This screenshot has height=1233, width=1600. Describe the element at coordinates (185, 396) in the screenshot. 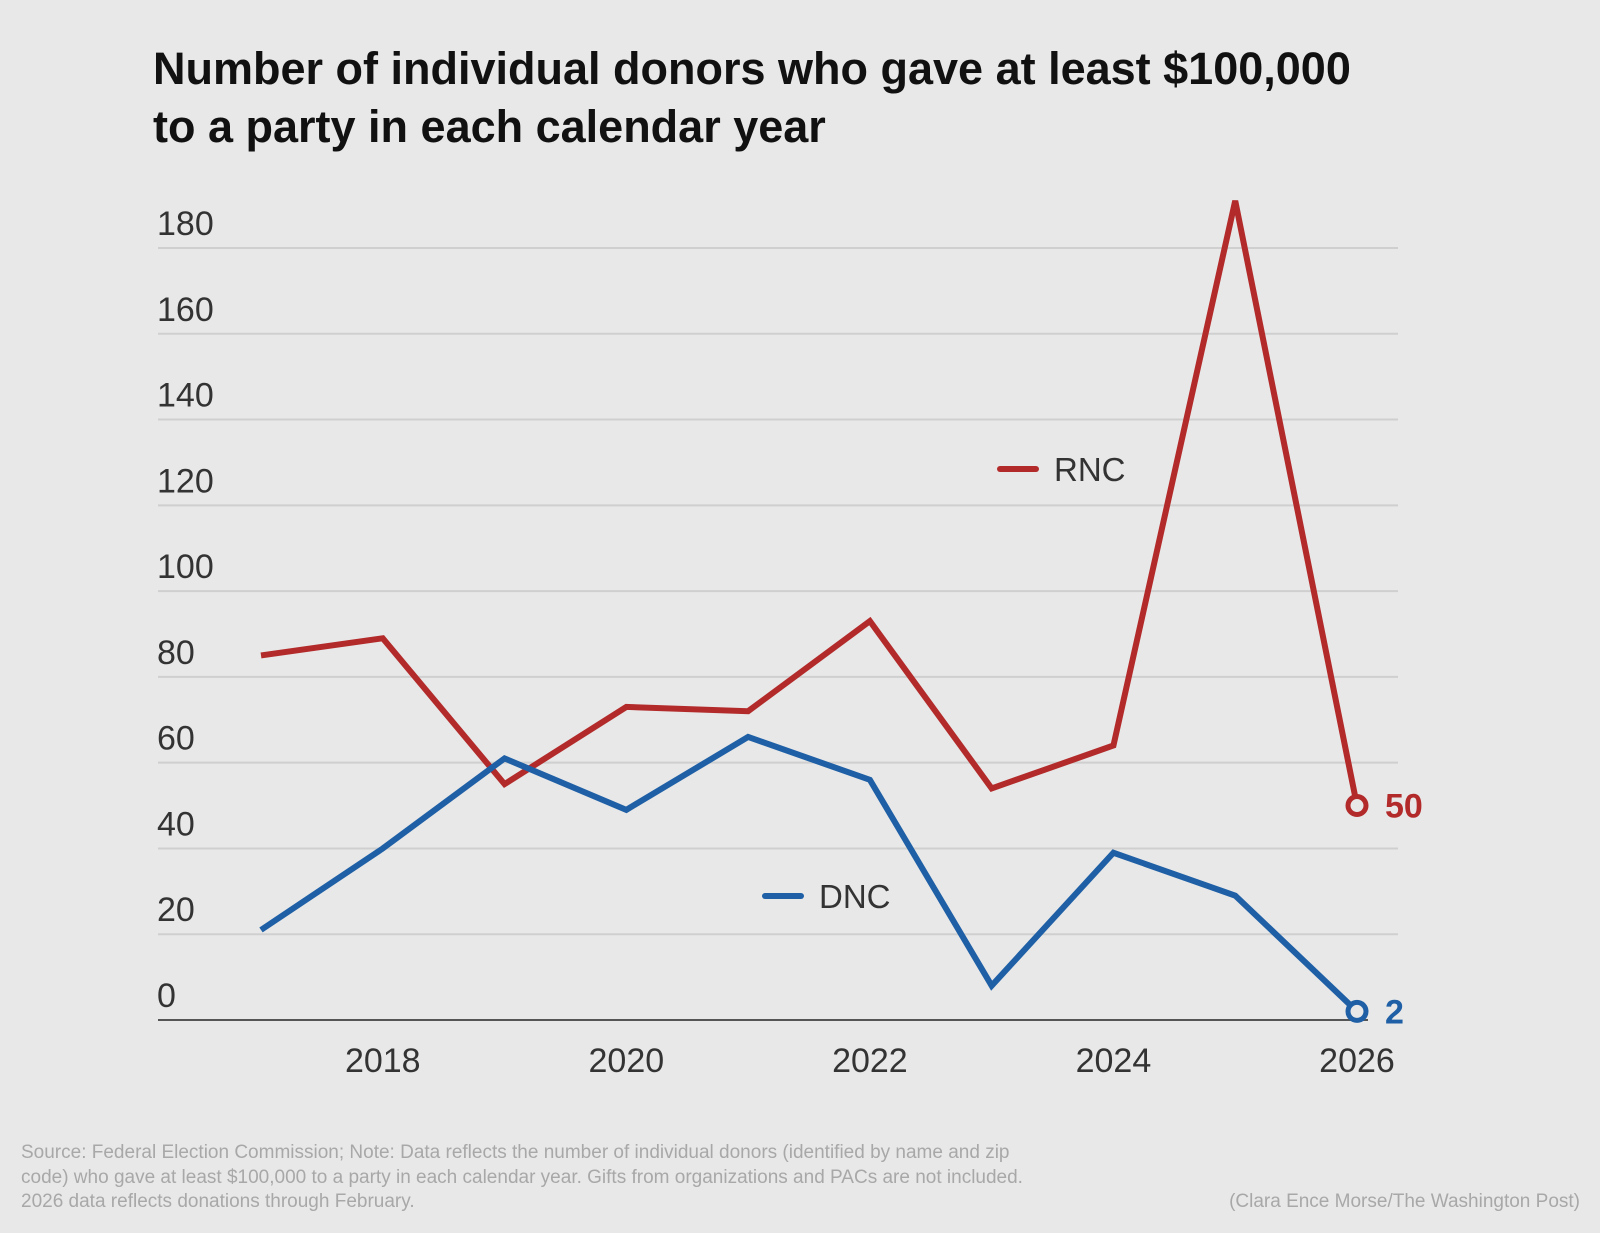

I see `y-tick-label: 140` at that location.